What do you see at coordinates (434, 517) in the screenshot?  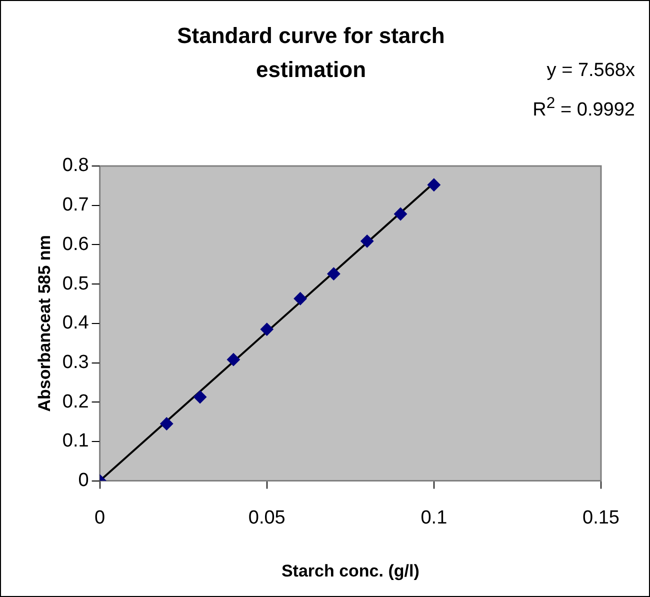 I see `x-tick-label: 0.1` at bounding box center [434, 517].